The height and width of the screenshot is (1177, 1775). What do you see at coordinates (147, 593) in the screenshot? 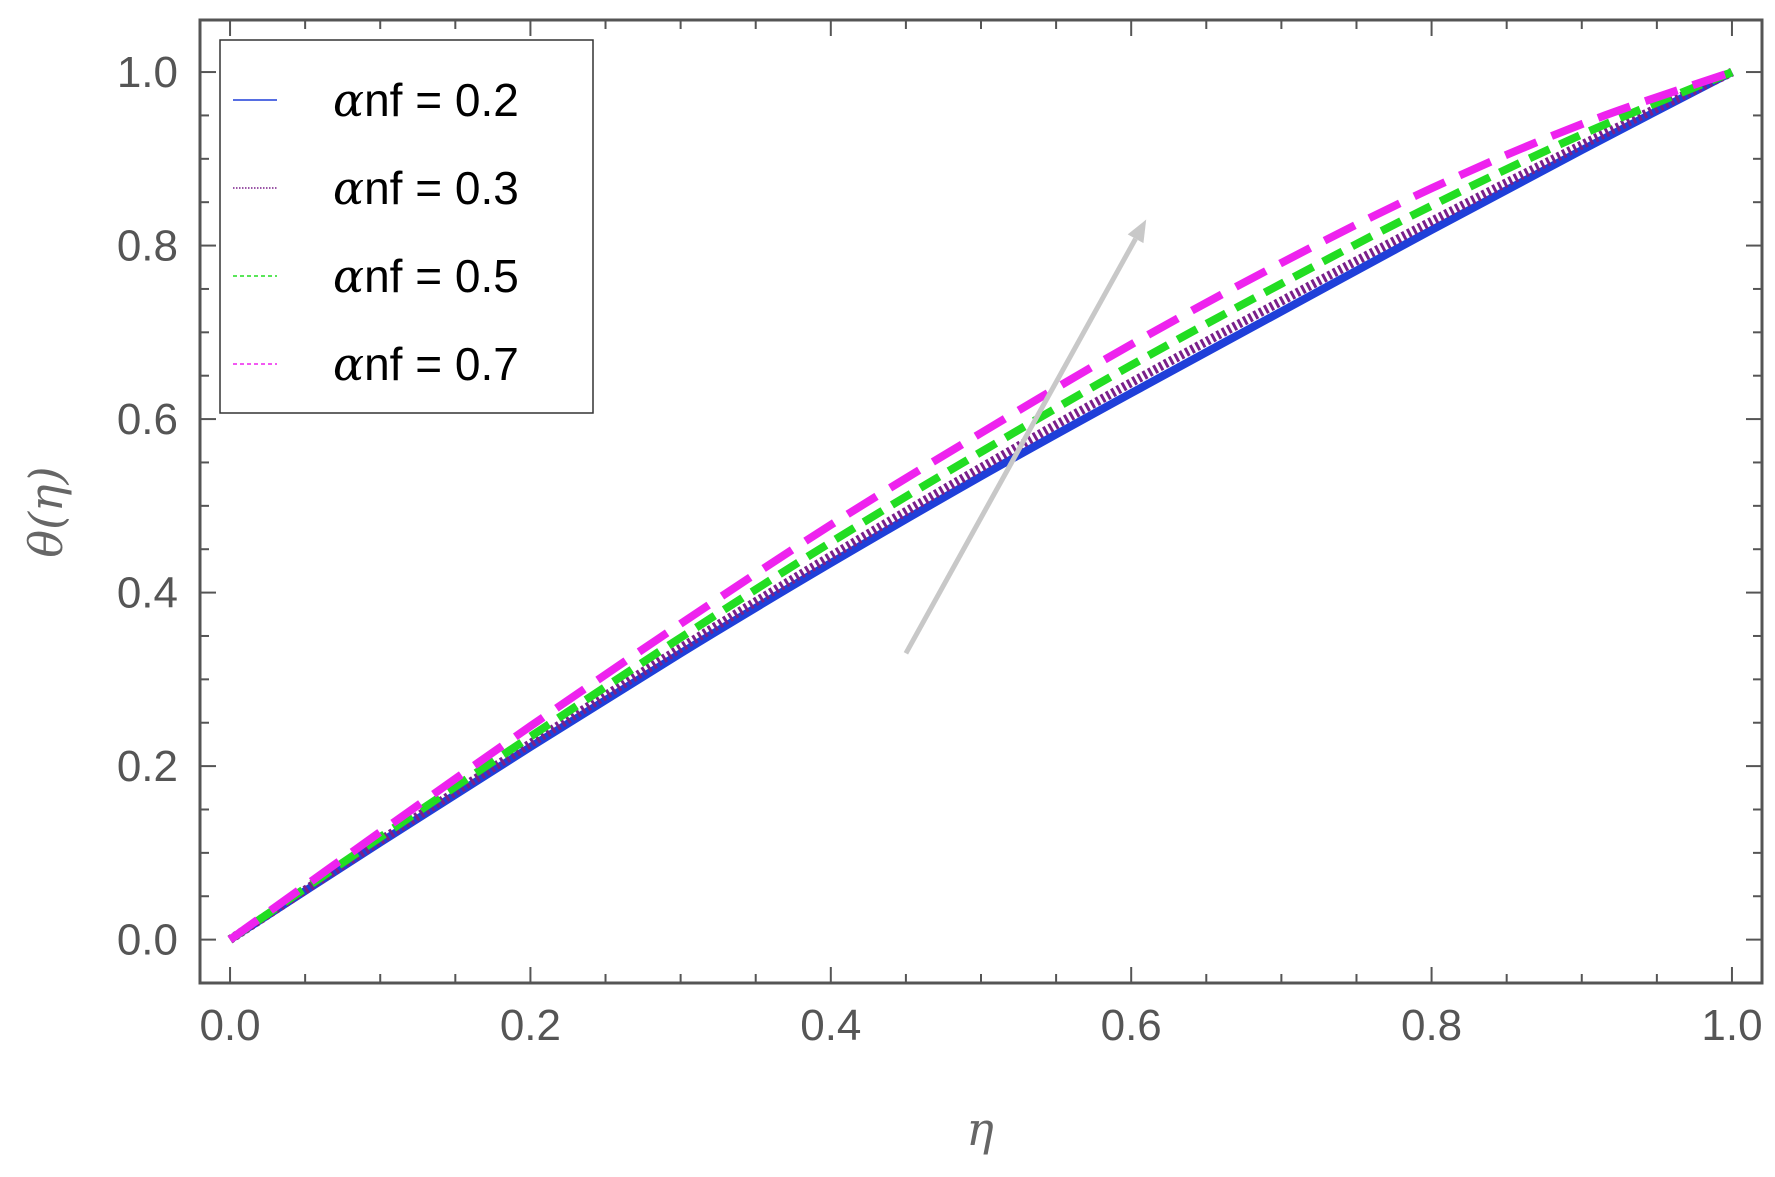
I see `y-tick-label: 0.4` at bounding box center [147, 593].